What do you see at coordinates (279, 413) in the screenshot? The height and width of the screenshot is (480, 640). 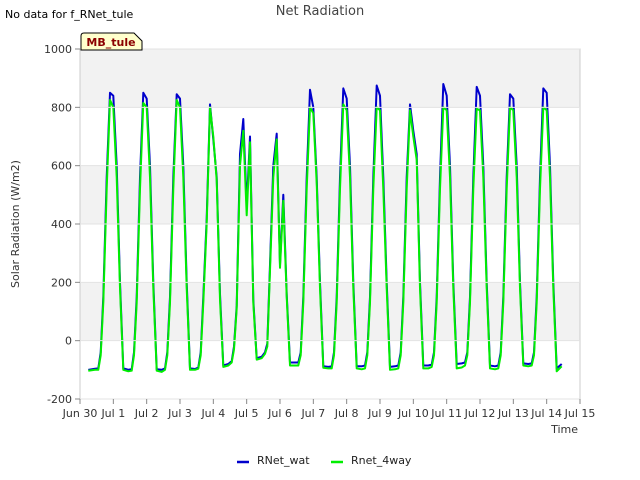 I see `x-tick-label: Jul 6` at bounding box center [279, 413].